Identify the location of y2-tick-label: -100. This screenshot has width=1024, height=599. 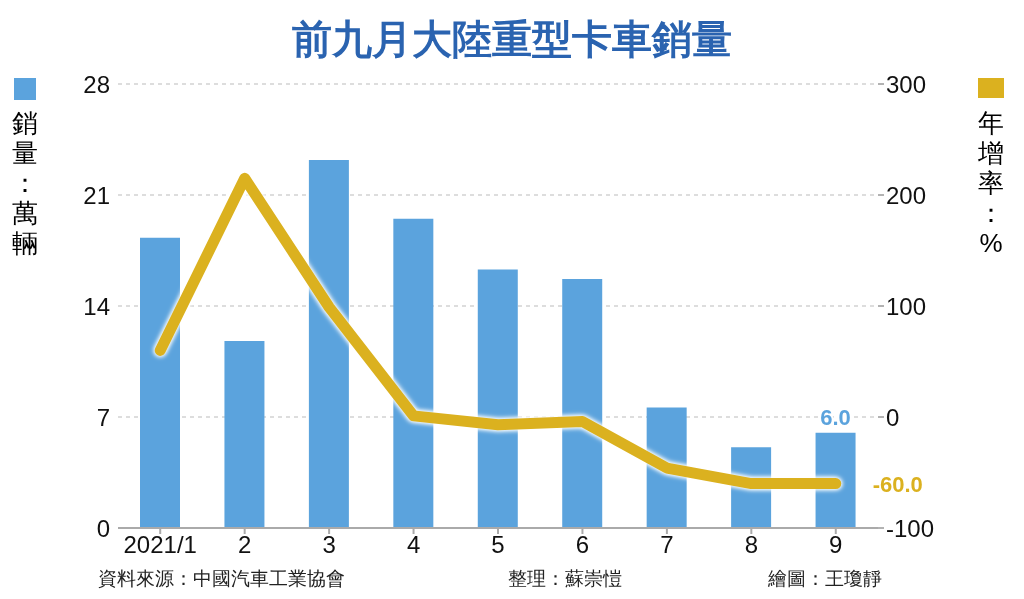
(910, 528).